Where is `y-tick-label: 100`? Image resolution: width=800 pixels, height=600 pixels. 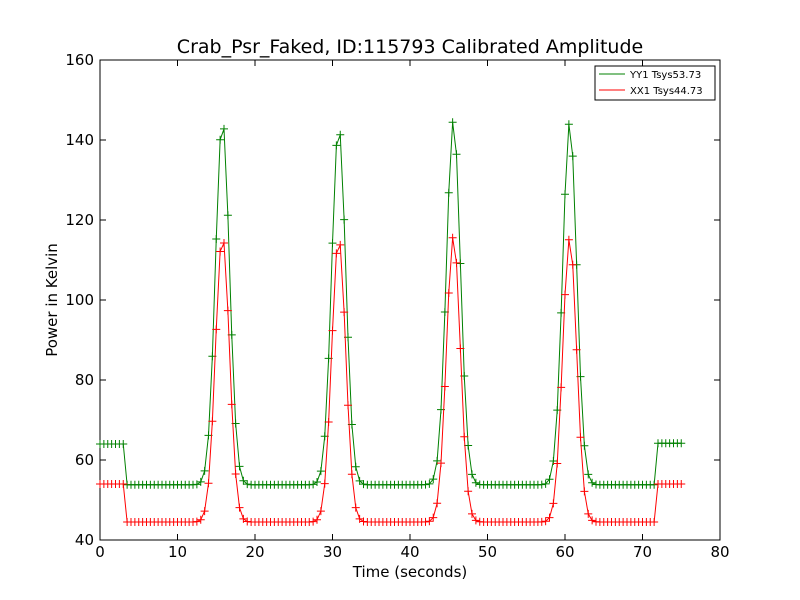 y-tick-label: 100 is located at coordinates (79, 300).